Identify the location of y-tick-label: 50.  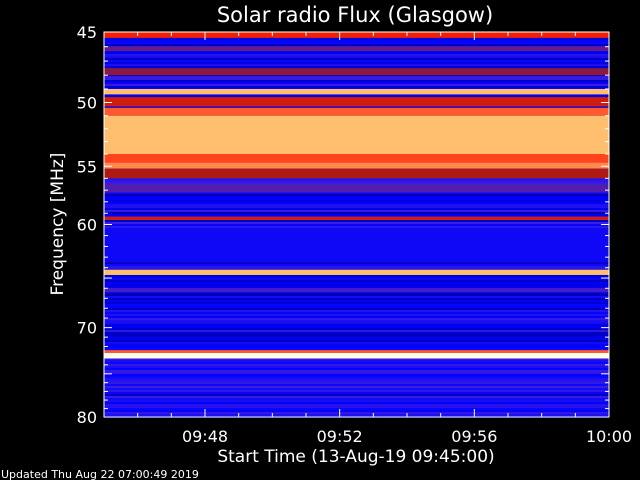
(87, 103).